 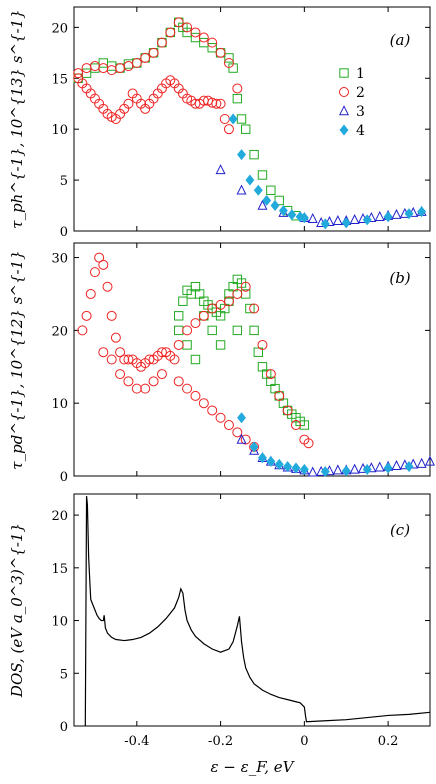 What do you see at coordinates (399, 278) in the screenshot?
I see `panel-b-label: (b)` at bounding box center [399, 278].